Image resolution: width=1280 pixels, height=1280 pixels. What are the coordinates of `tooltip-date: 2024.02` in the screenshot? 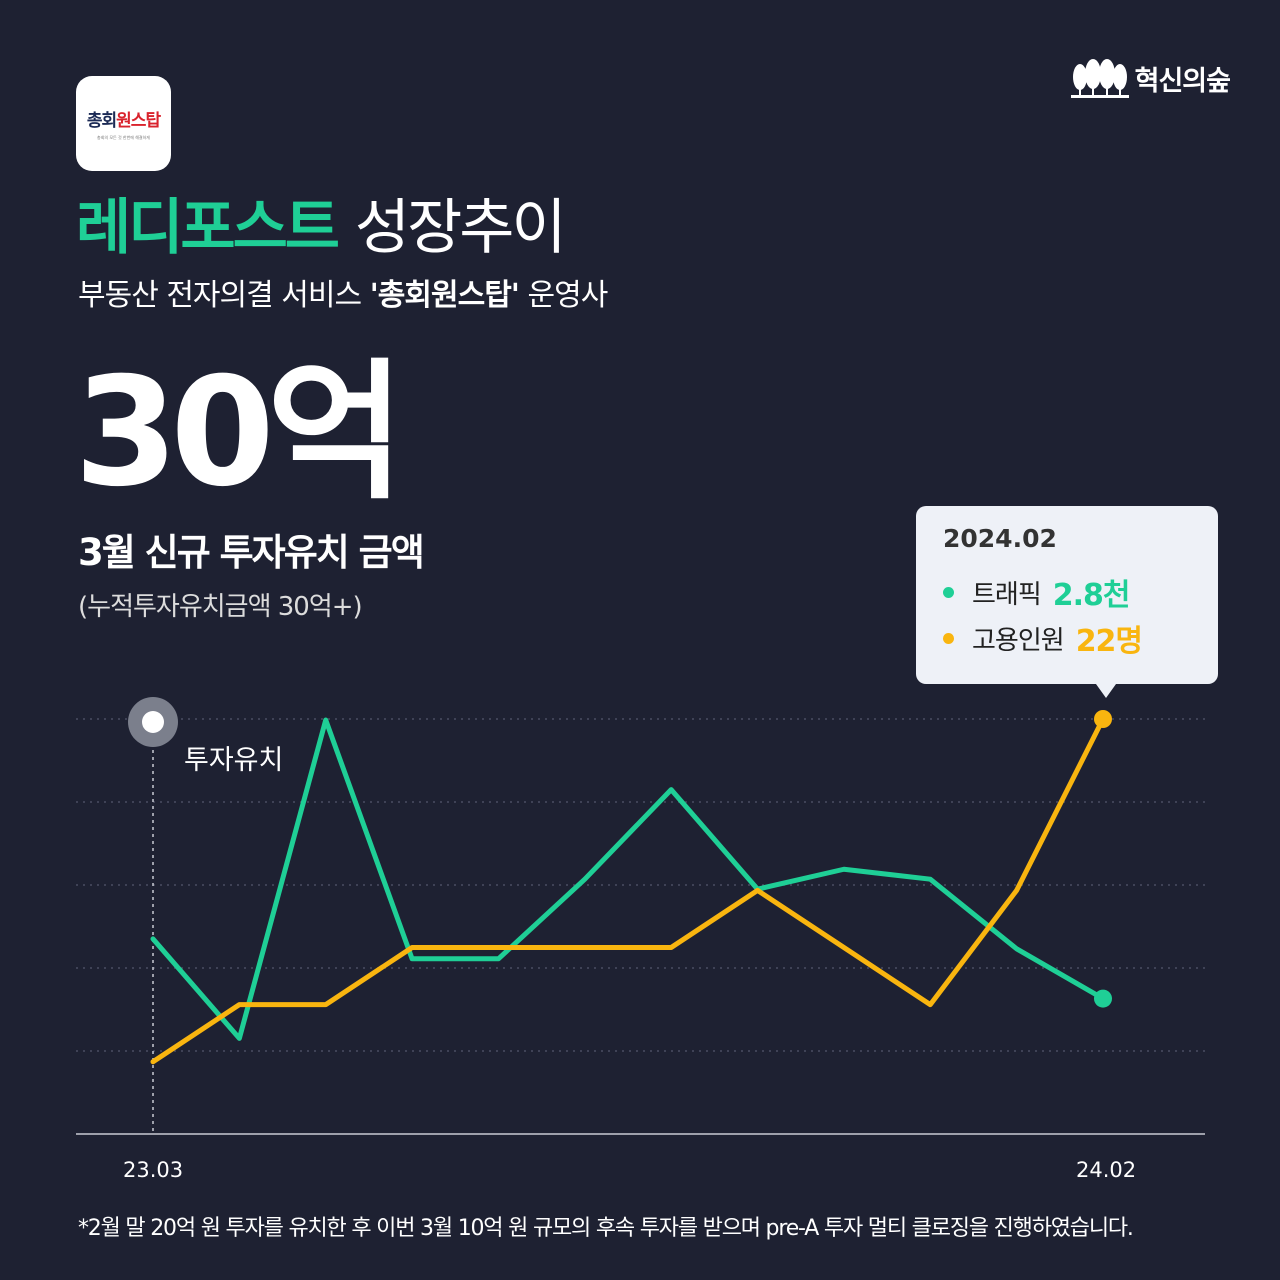 It's located at (1000, 538).